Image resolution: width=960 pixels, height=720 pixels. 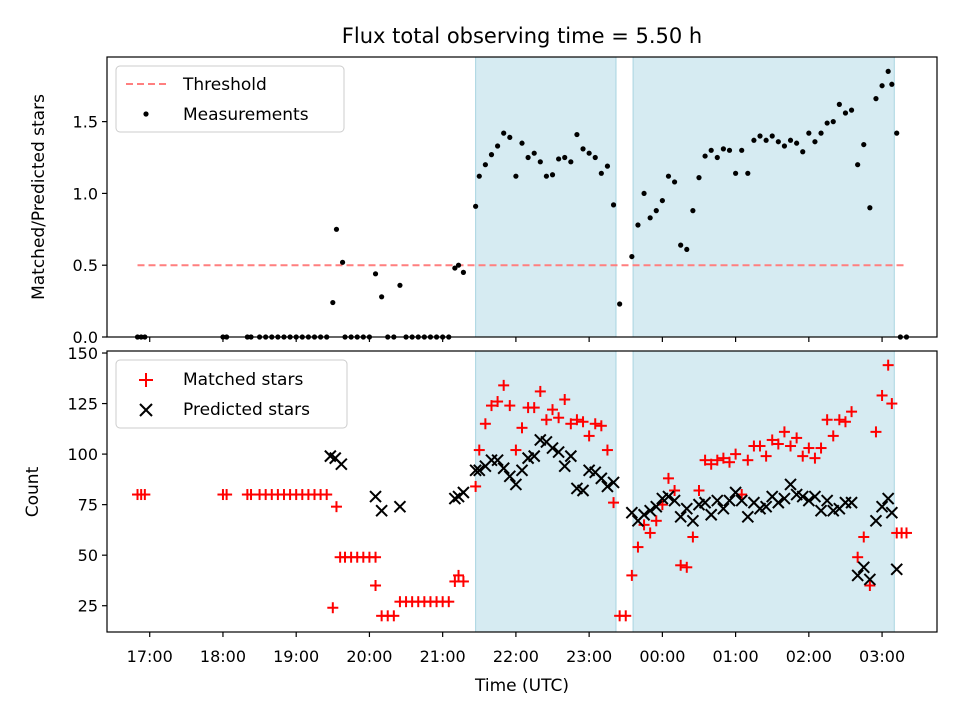 I want to click on x-tick-label: 18:00, so click(x=223, y=656).